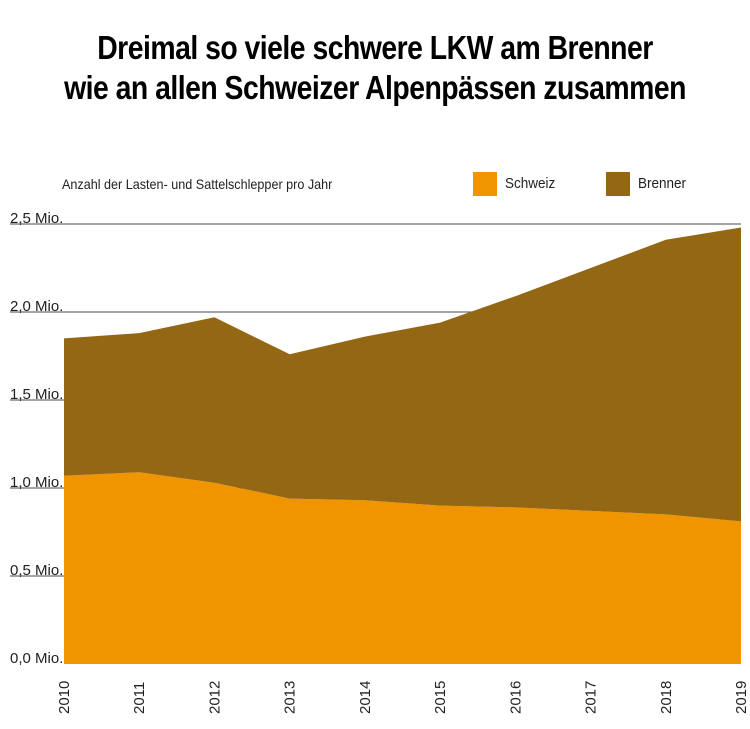  Describe the element at coordinates (365, 697) in the screenshot. I see `x-tick-label-2014: 2014` at that location.